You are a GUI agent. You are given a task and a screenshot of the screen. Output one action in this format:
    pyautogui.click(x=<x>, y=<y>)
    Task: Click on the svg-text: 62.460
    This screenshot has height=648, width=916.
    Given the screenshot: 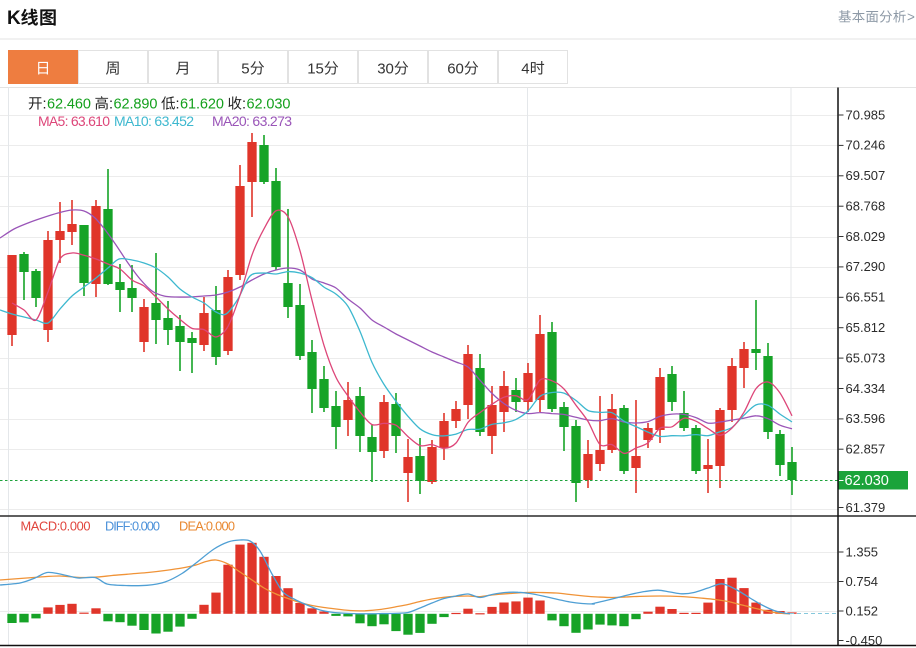 What is the action you would take?
    pyautogui.click(x=69, y=105)
    